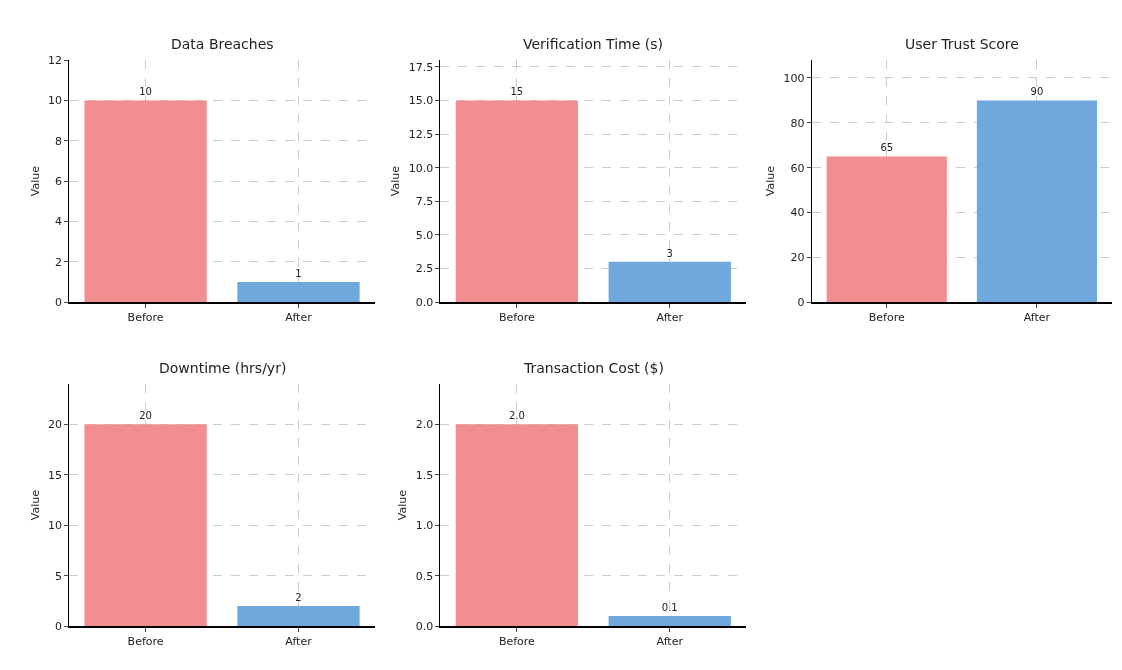 The height and width of the screenshot is (670, 1122). What do you see at coordinates (54, 475) in the screenshot?
I see `y-tick-label: 15` at bounding box center [54, 475].